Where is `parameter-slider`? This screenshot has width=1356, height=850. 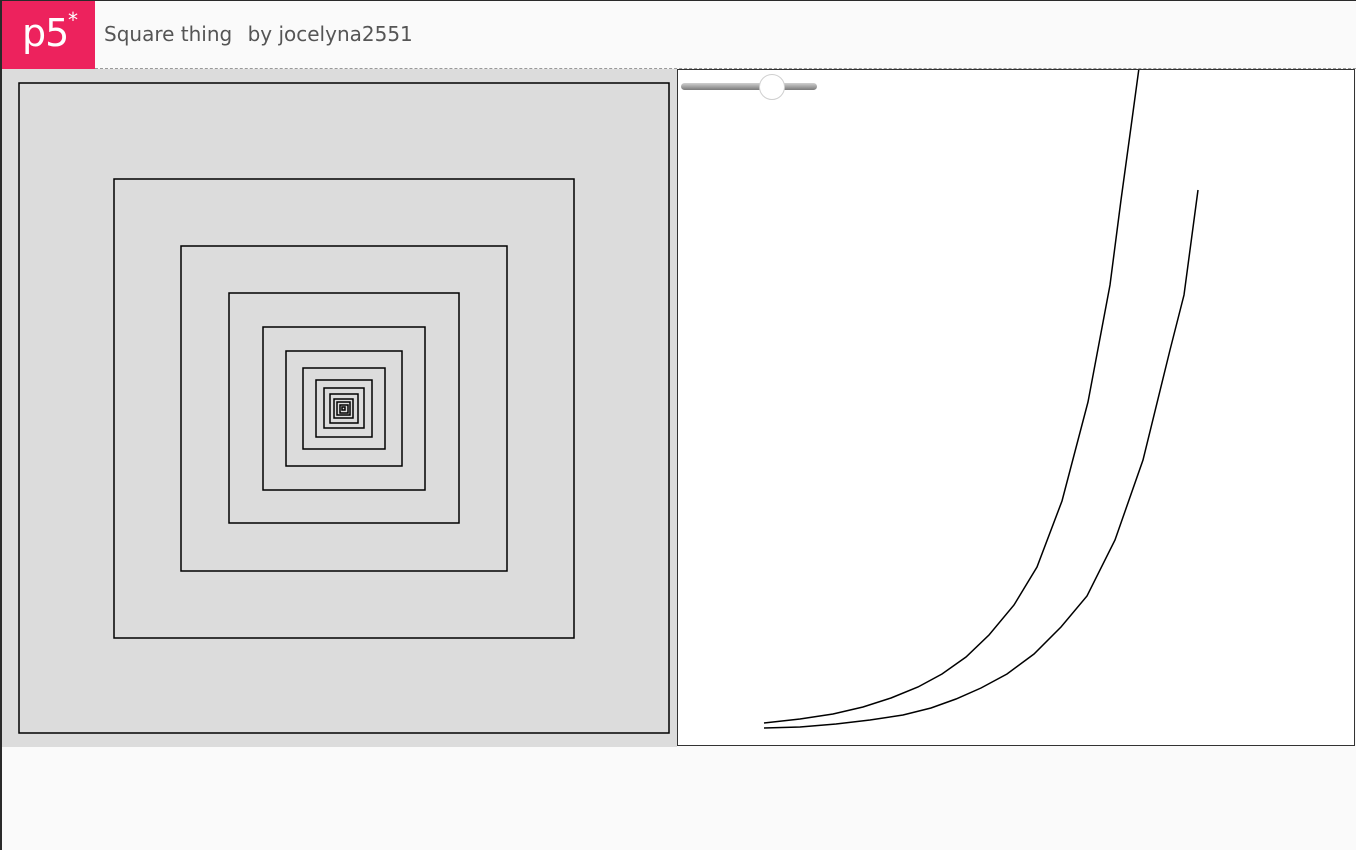
parameter-slider is located at coordinates (749, 87).